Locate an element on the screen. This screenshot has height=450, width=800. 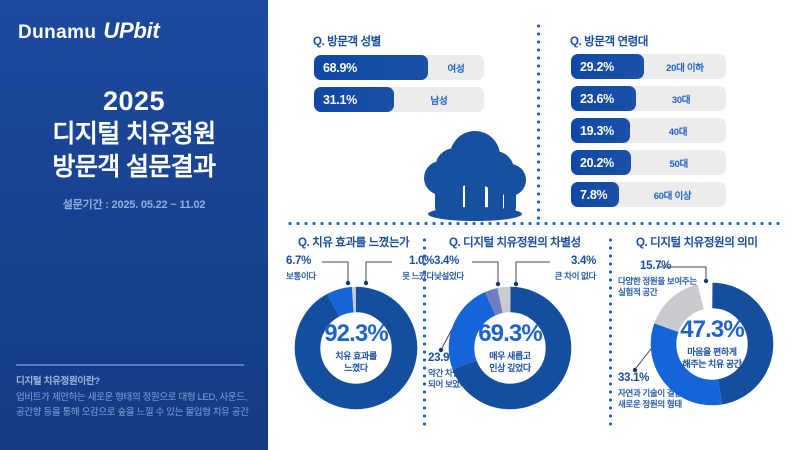
callout-text-line1: 자연과 기술이 결합된 is located at coordinates (654, 392).